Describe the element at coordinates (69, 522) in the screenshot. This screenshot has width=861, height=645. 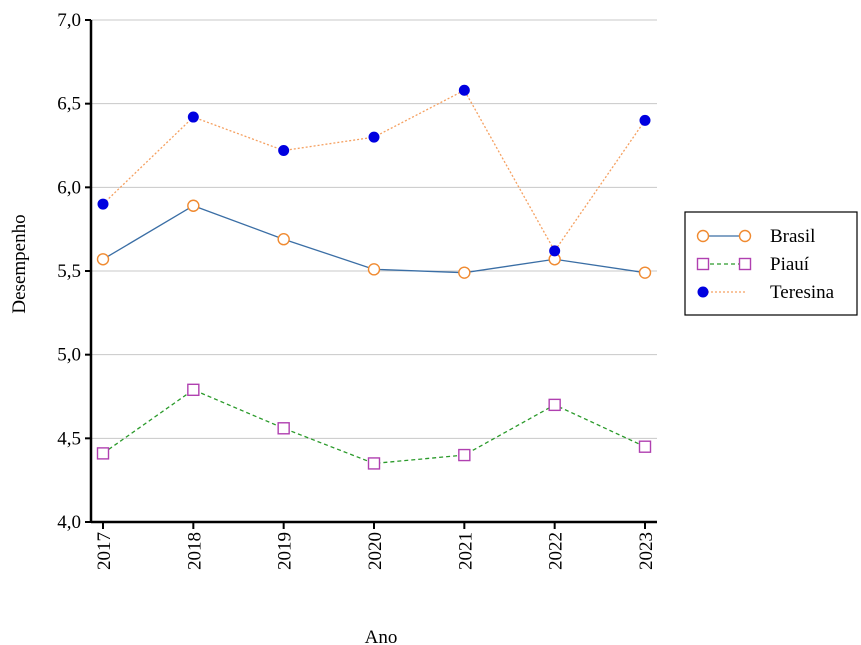
I see `y-tick-label: 4,0` at that location.